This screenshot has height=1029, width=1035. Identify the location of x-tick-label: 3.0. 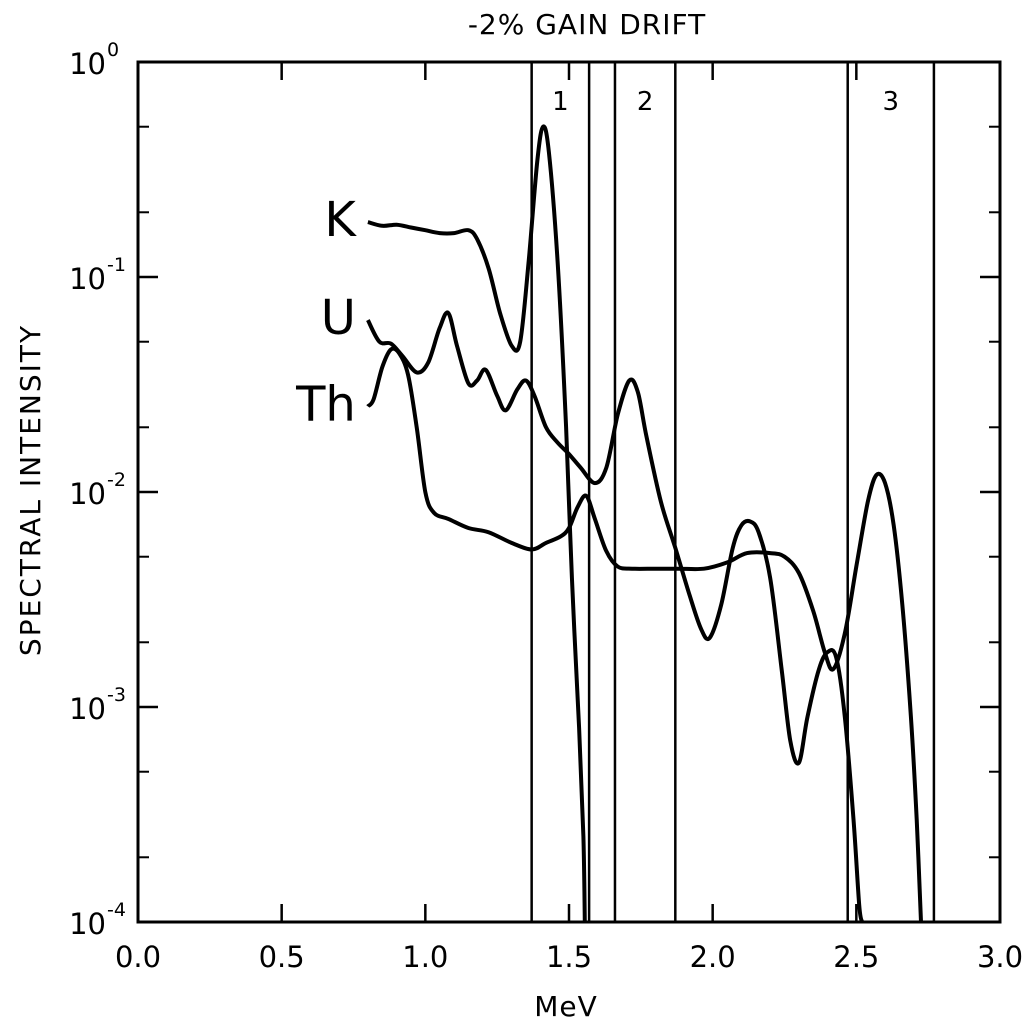
(1000, 957).